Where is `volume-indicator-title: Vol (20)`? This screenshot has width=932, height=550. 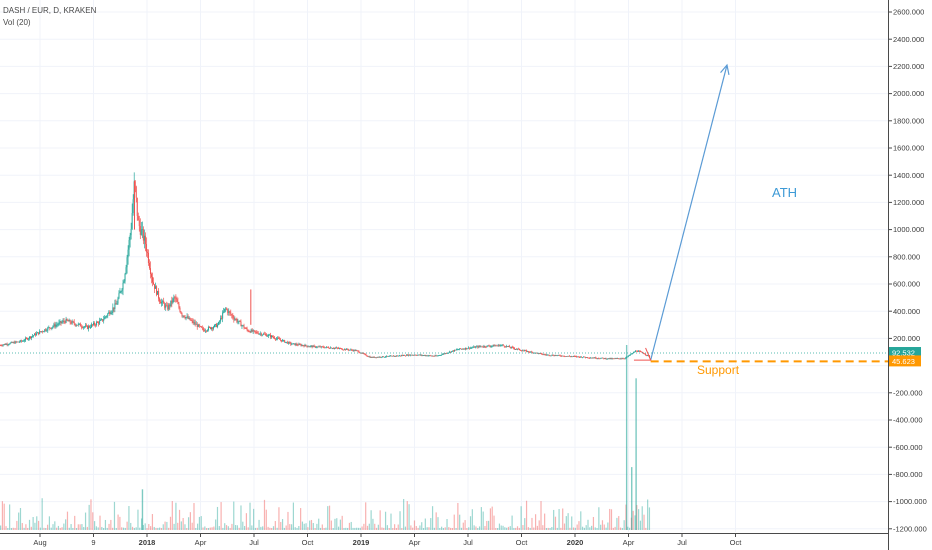 volume-indicator-title: Vol (20) is located at coordinates (17, 22).